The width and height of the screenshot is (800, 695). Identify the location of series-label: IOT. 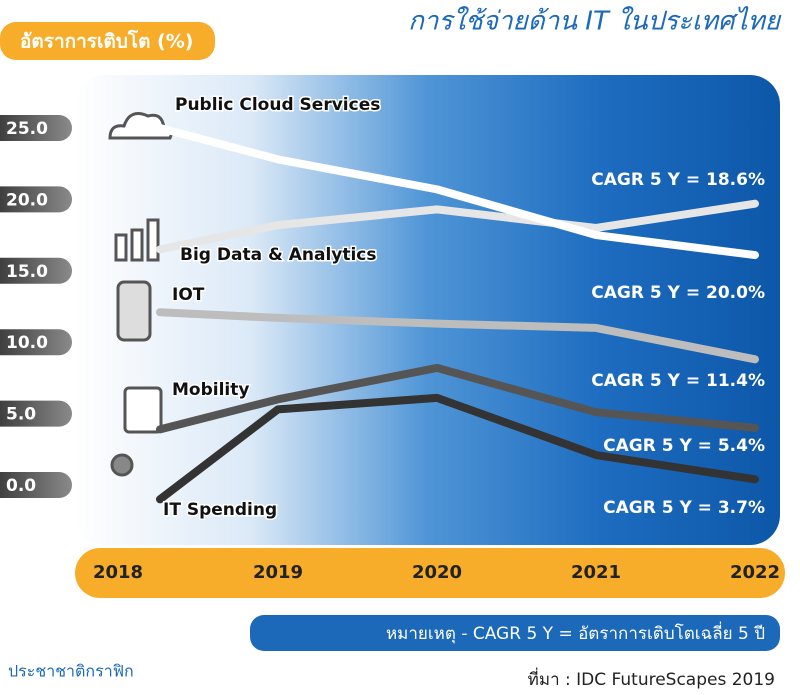
(188, 295).